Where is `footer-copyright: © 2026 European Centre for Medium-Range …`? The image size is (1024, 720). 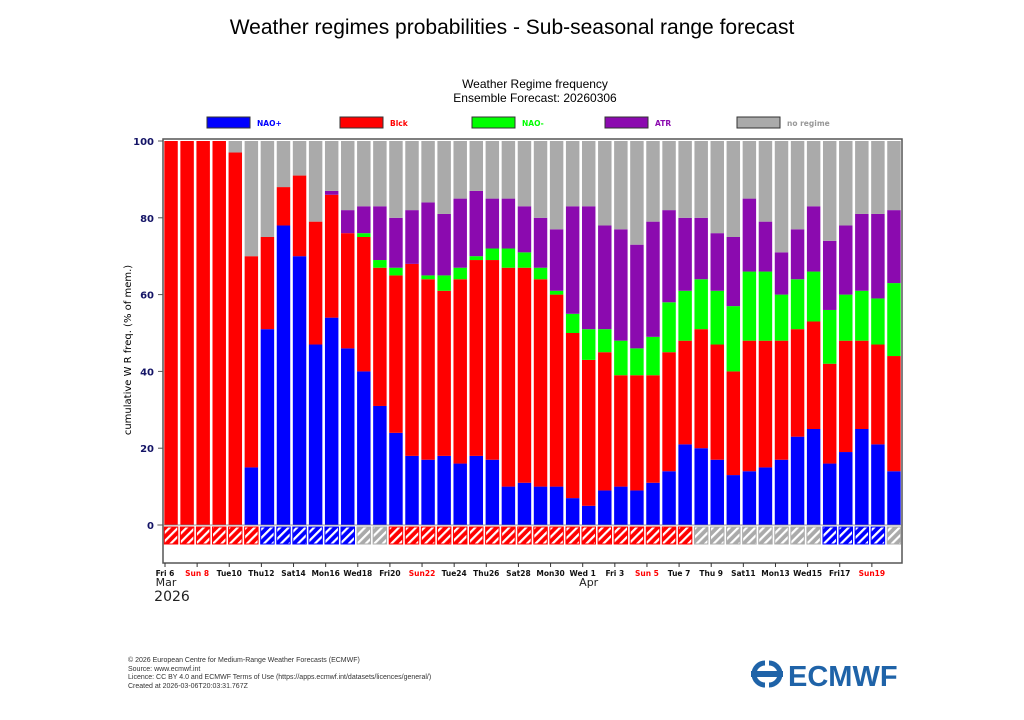 footer-copyright: © 2026 European Centre for Medium-Range … is located at coordinates (244, 660).